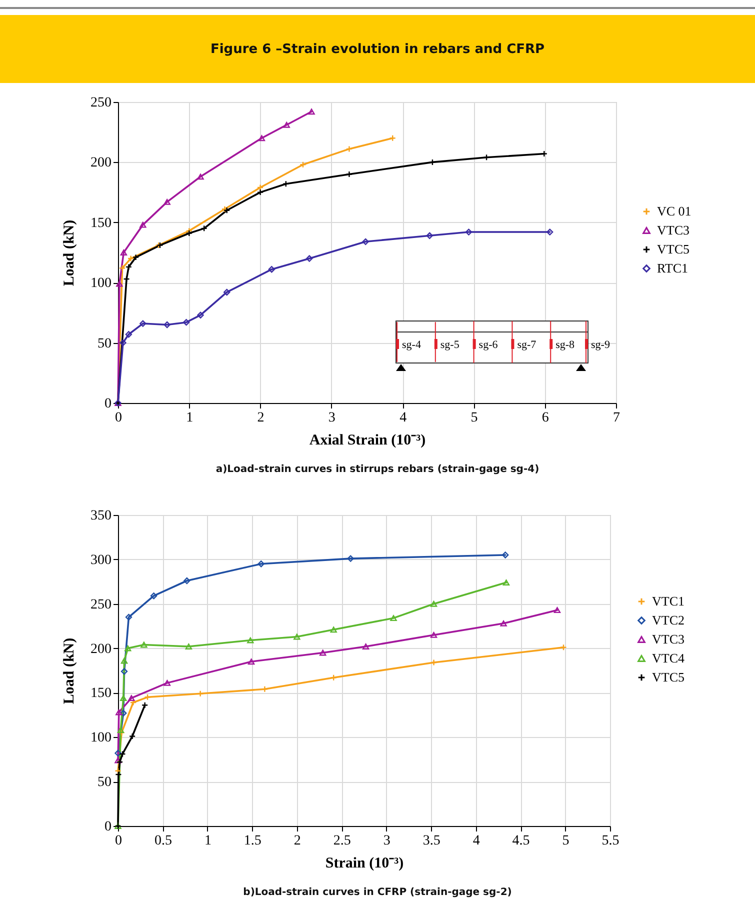  Describe the element at coordinates (600, 345) in the screenshot. I see `annotation: sg-9` at that location.